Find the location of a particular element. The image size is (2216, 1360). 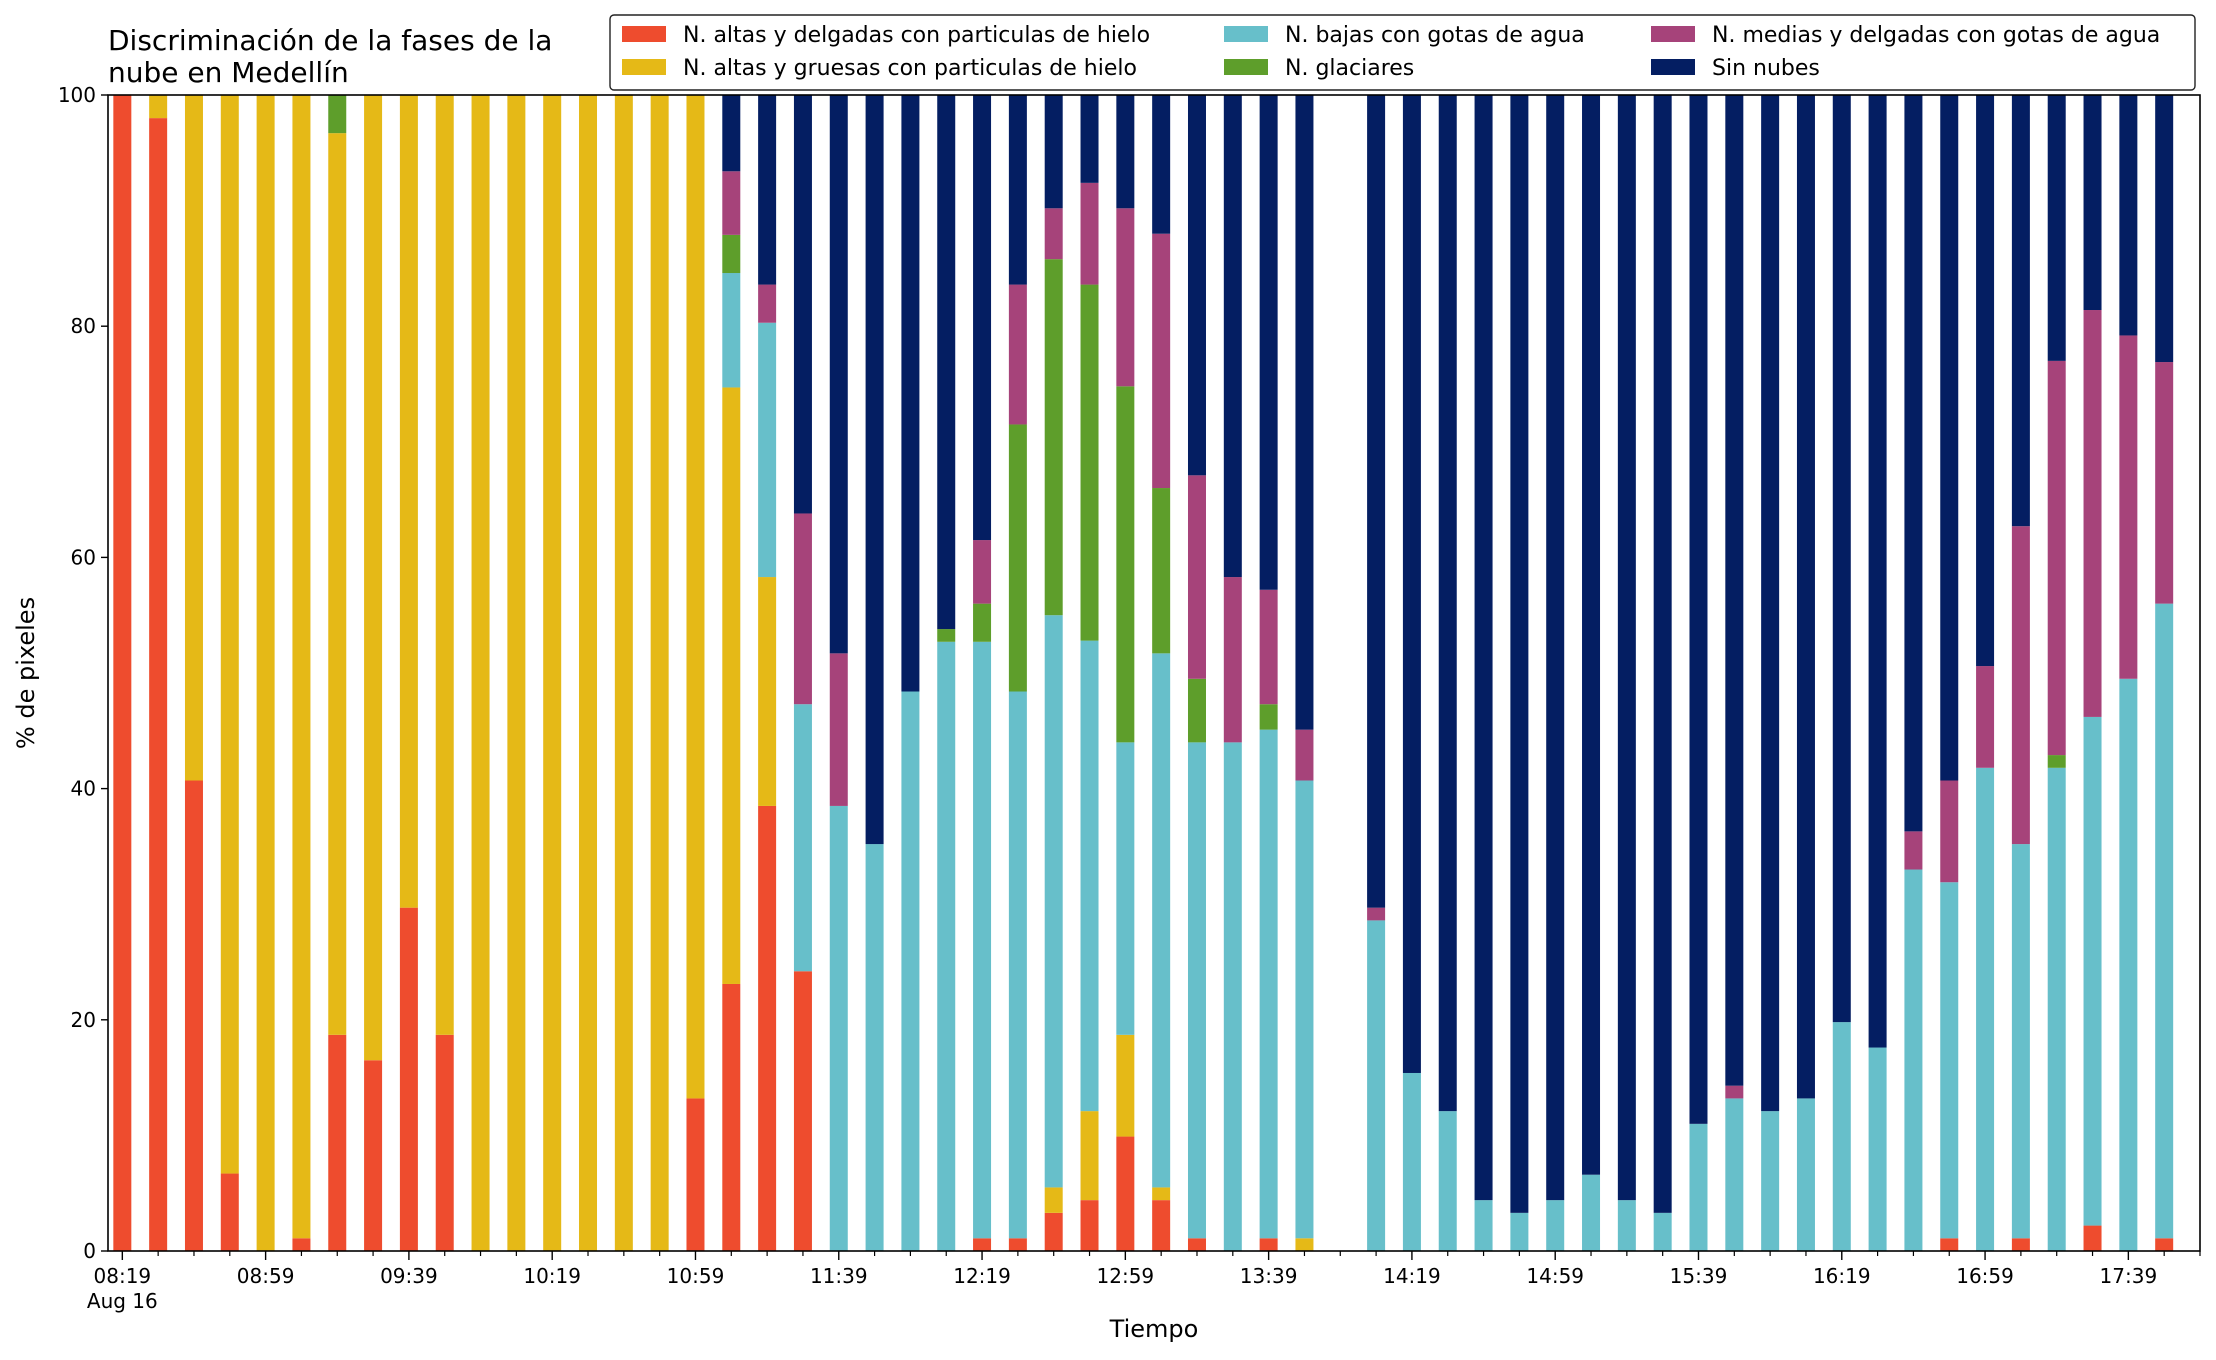

y-tick-label-2: 40 is located at coordinates (83, 789).